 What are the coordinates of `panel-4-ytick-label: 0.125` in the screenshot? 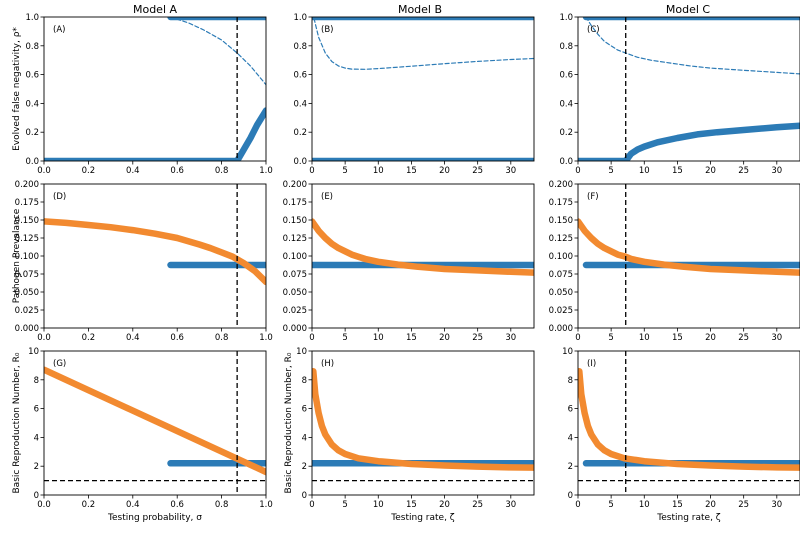 It's located at (27, 239).